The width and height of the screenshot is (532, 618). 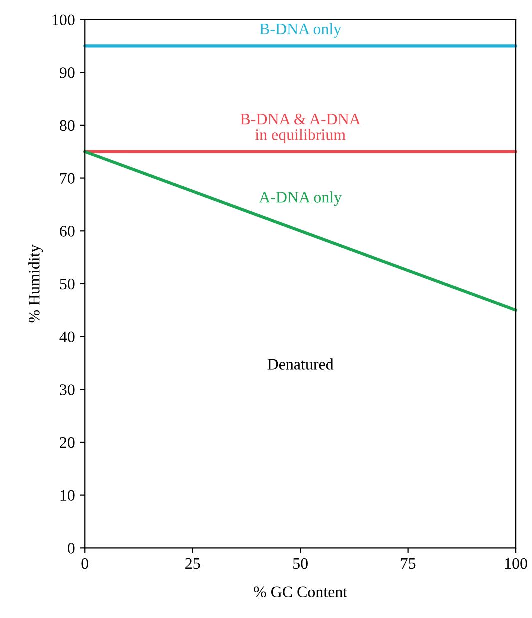 What do you see at coordinates (67, 231) in the screenshot?
I see `y-tick-label: 60` at bounding box center [67, 231].